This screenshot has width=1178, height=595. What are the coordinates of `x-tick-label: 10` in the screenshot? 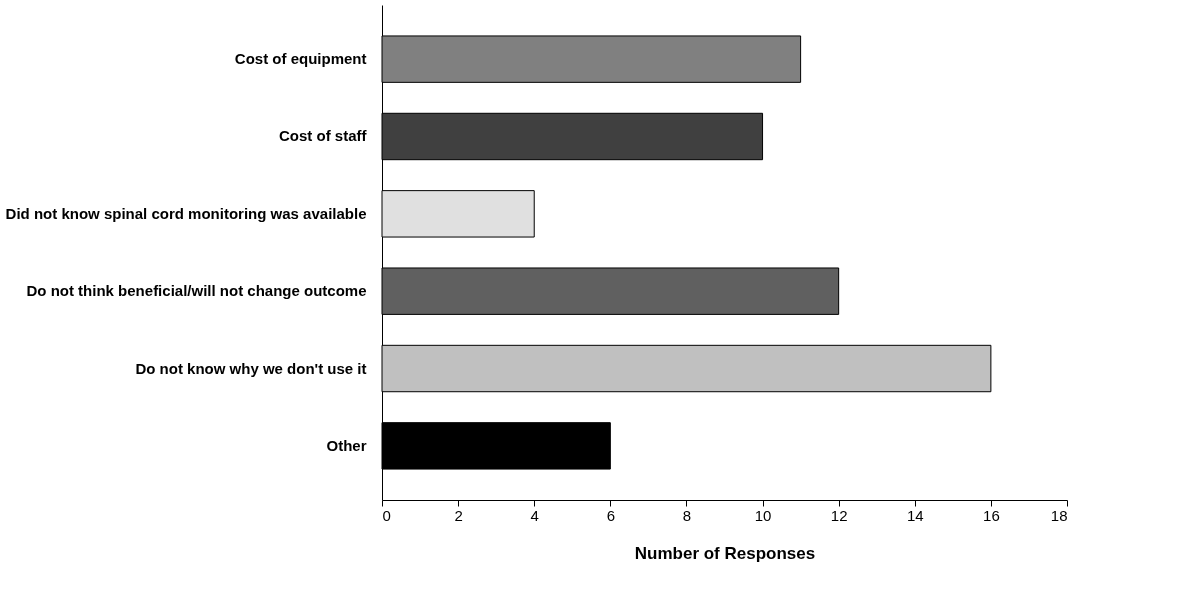 It's located at (763, 515).